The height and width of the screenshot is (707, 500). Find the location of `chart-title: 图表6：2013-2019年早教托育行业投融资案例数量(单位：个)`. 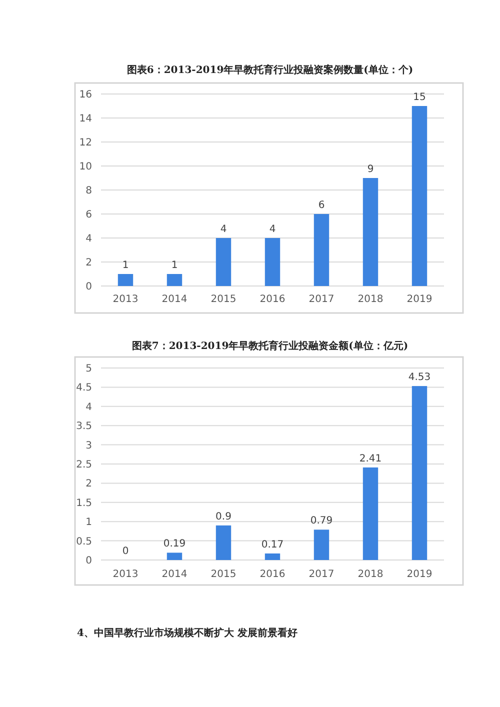

chart-title: 图表6：2013-2019年早教托育行业投融资案例数量(单位：个) is located at coordinates (270, 70).